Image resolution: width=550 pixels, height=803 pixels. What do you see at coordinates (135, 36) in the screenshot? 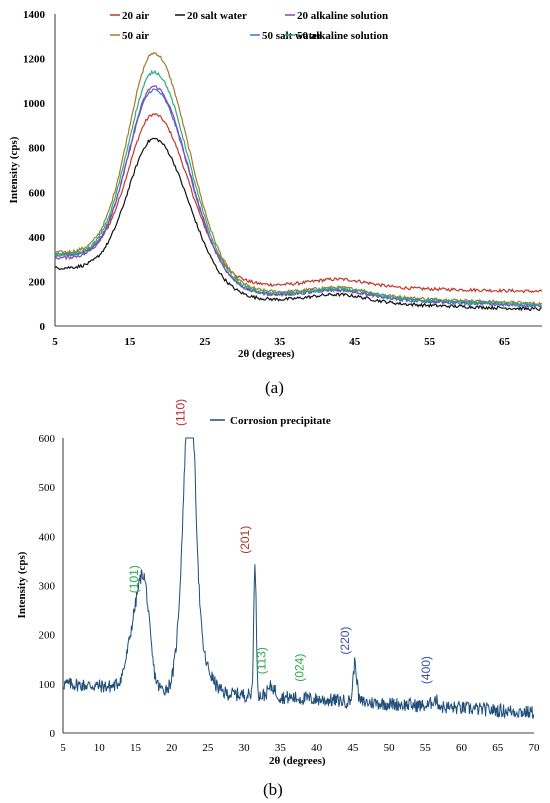
I see `legend-label-50-air: 50 air` at bounding box center [135, 36].